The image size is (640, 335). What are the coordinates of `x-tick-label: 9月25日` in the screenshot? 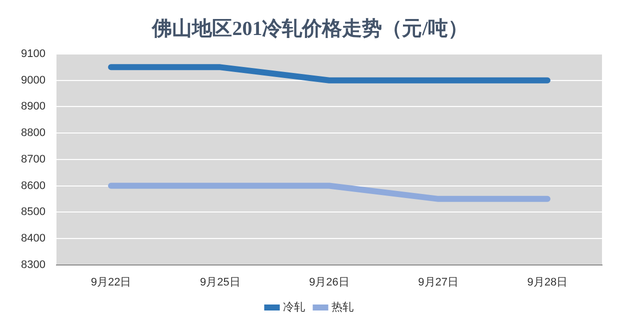 It's located at (220, 282).